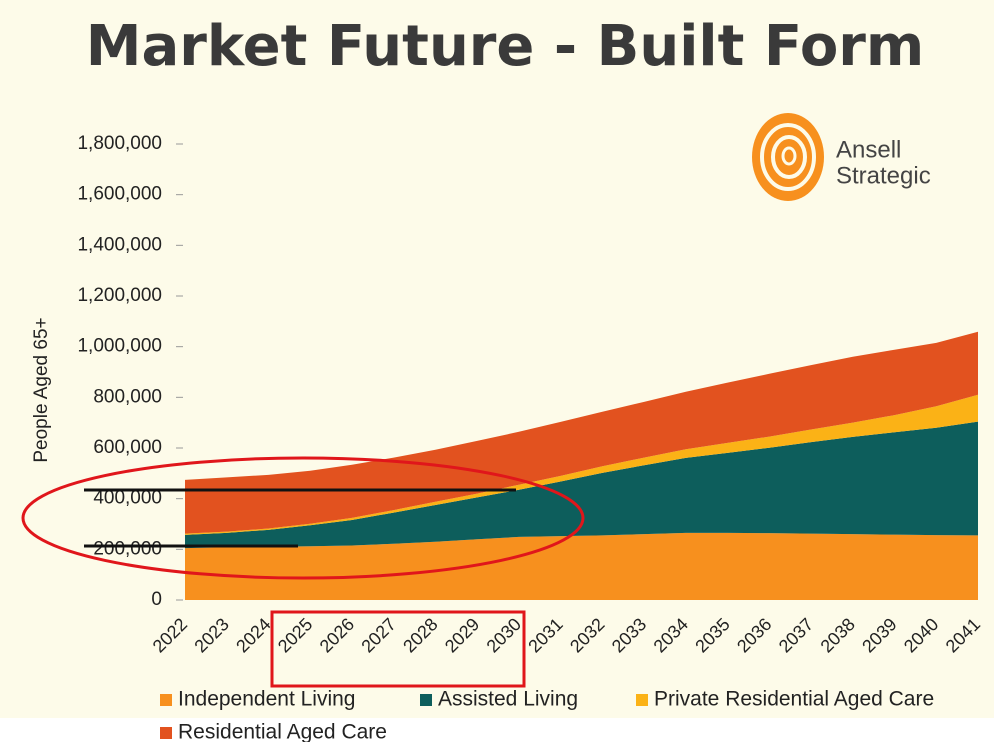 This screenshot has height=742, width=994. Describe the element at coordinates (127, 548) in the screenshot. I see `y-tick-label: 200,000` at that location.